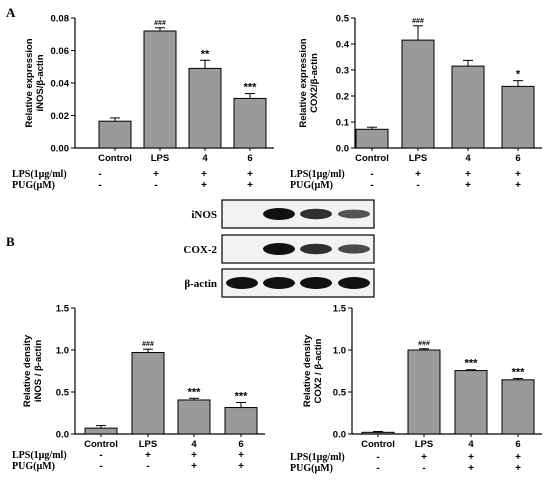 The image size is (550, 484). Describe the element at coordinates (204, 215) in the screenshot. I see `blot-label: iNOS` at that location.